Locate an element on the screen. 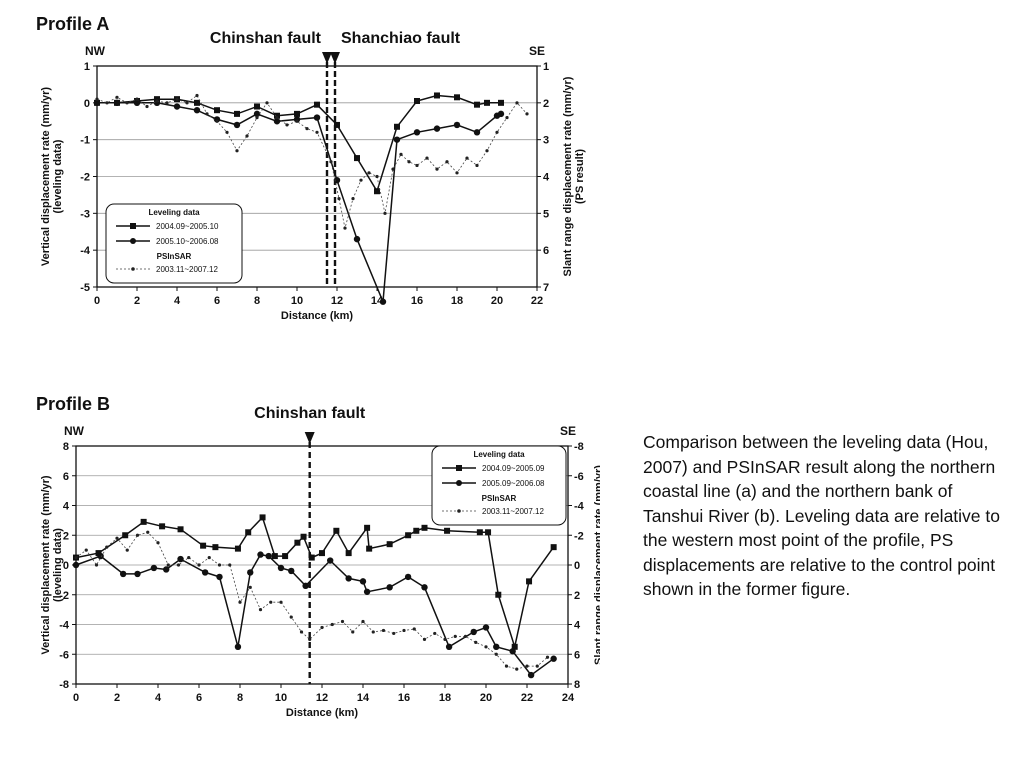  y2-axis-title: Slant range displacement rate (mm/yr) is located at coordinates (568, 176).